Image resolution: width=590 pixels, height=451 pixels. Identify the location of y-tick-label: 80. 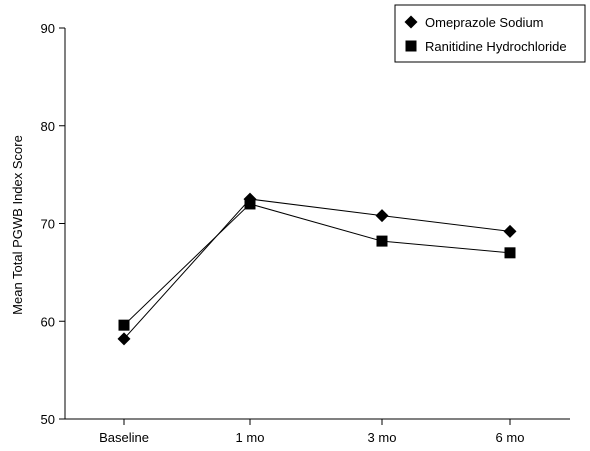
(48, 126).